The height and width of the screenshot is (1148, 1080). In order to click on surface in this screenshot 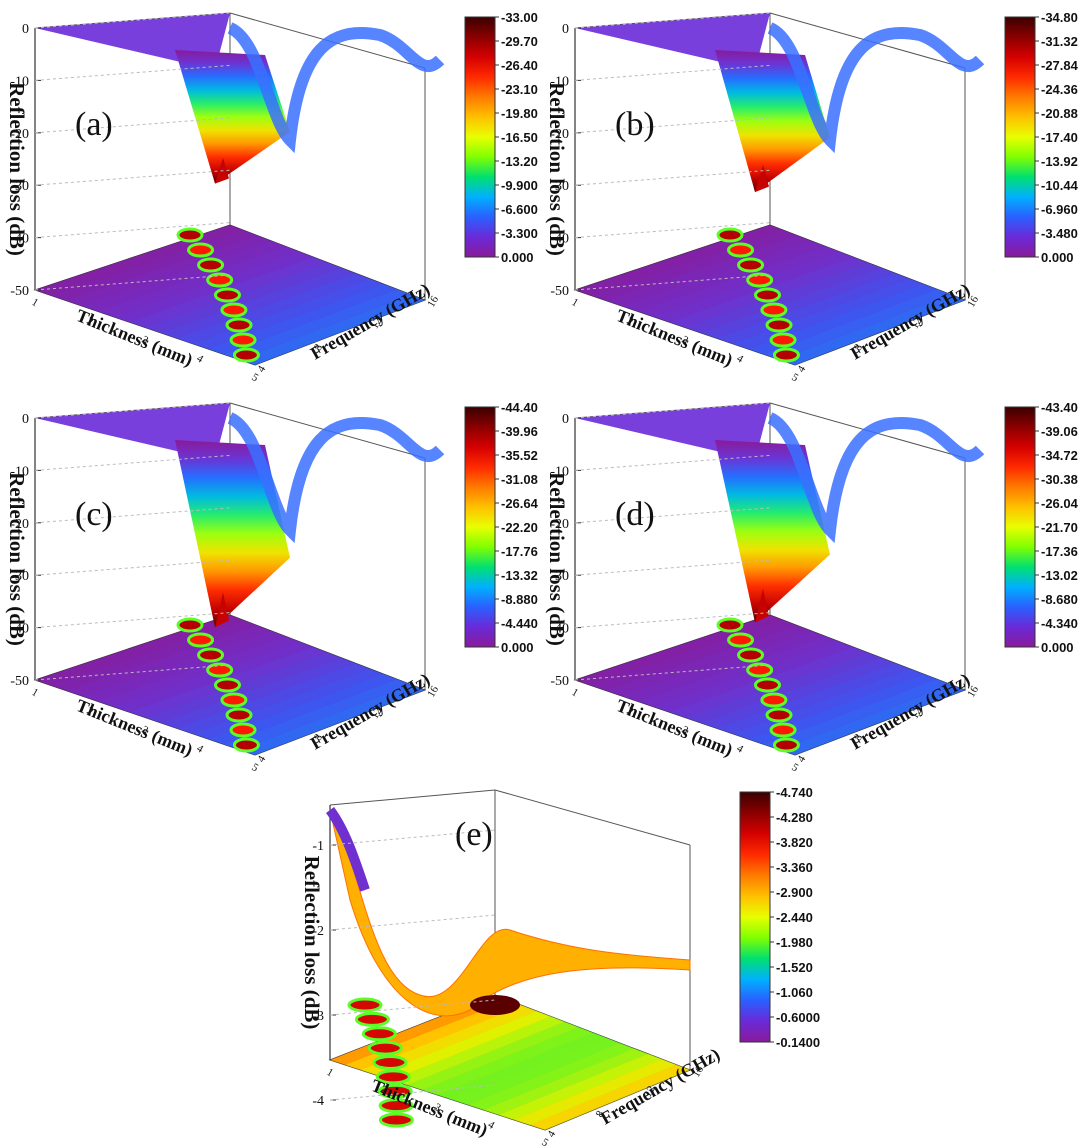, I will do `click(780, 103)`.